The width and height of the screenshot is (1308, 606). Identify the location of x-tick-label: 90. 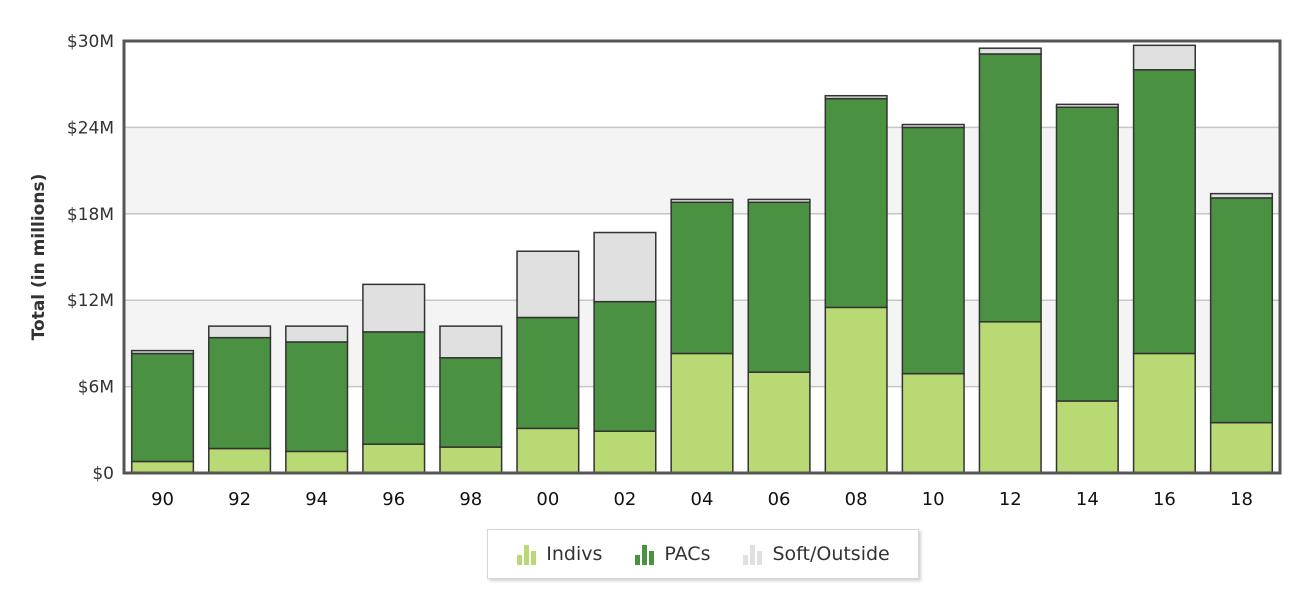
(162, 499).